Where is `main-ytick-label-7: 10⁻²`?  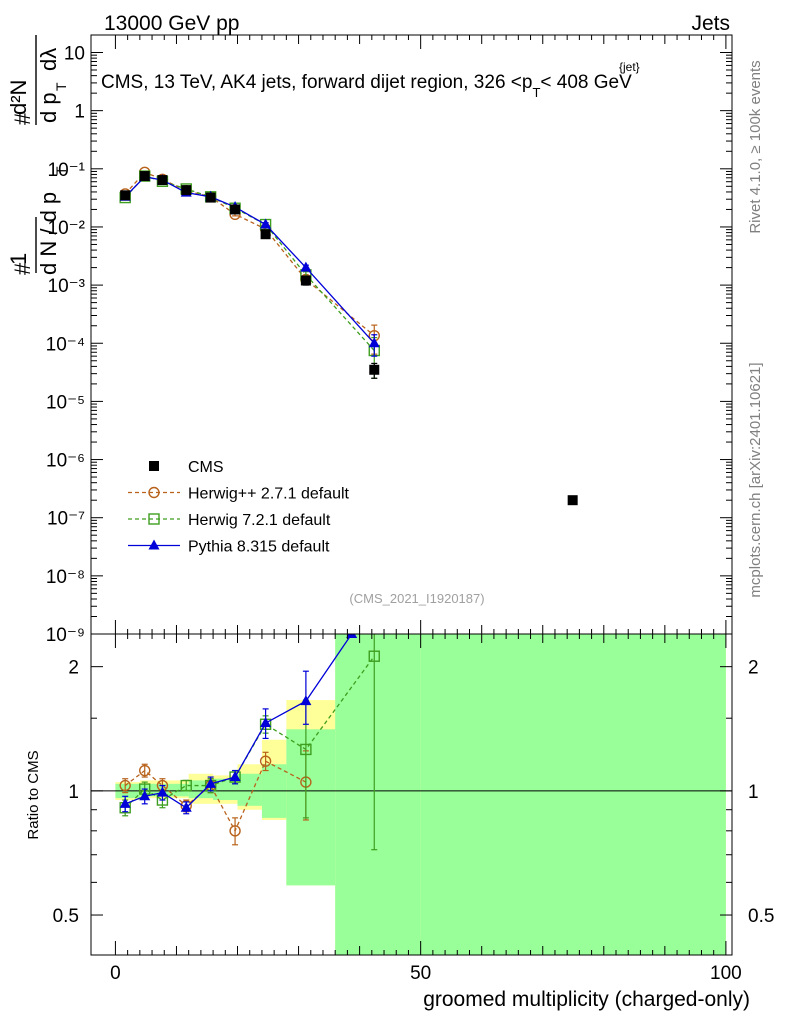
main-ytick-label-7: 10⁻² is located at coordinates (67, 228).